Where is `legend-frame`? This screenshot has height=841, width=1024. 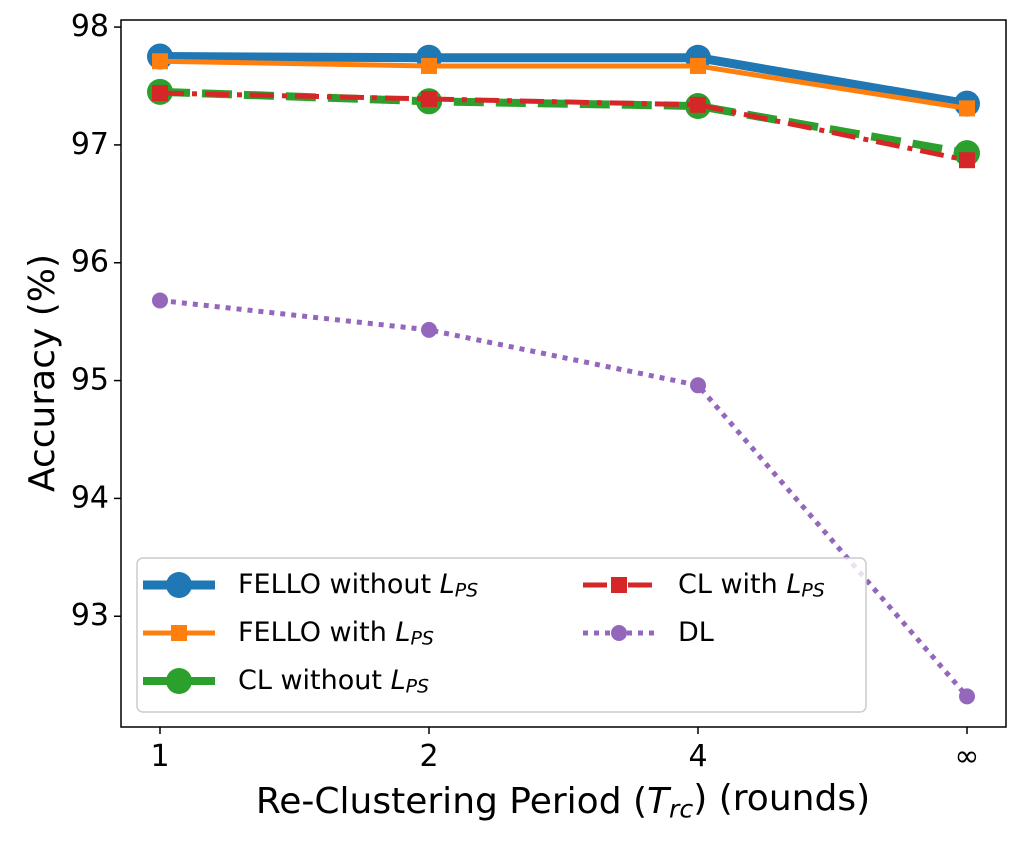
legend-frame is located at coordinates (501, 635).